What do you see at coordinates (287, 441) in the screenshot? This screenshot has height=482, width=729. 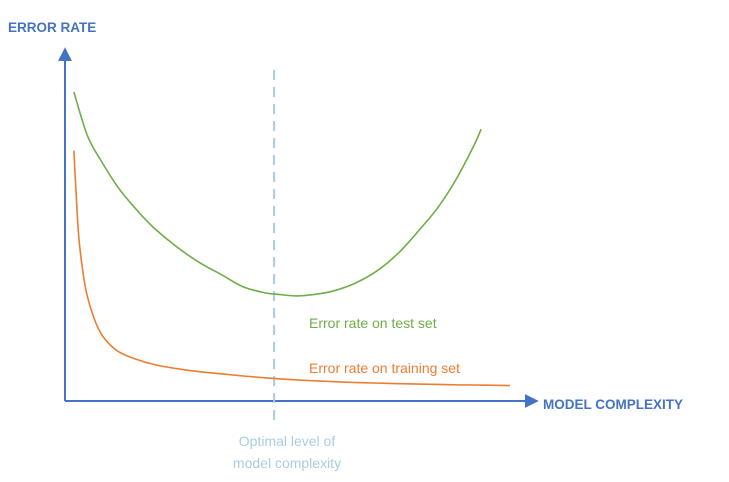 I see `optimal-label-line1: Optimal level of` at bounding box center [287, 441].